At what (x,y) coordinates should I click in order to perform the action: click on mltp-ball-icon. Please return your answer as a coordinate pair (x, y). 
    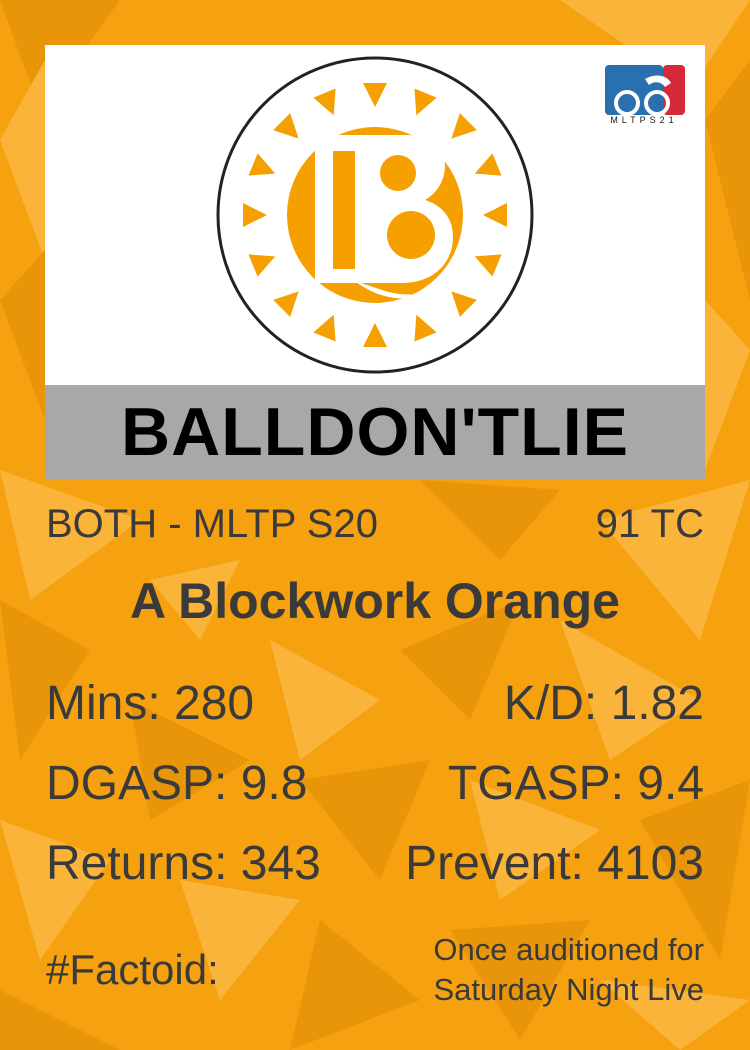
    Looking at the image, I should click on (645, 90).